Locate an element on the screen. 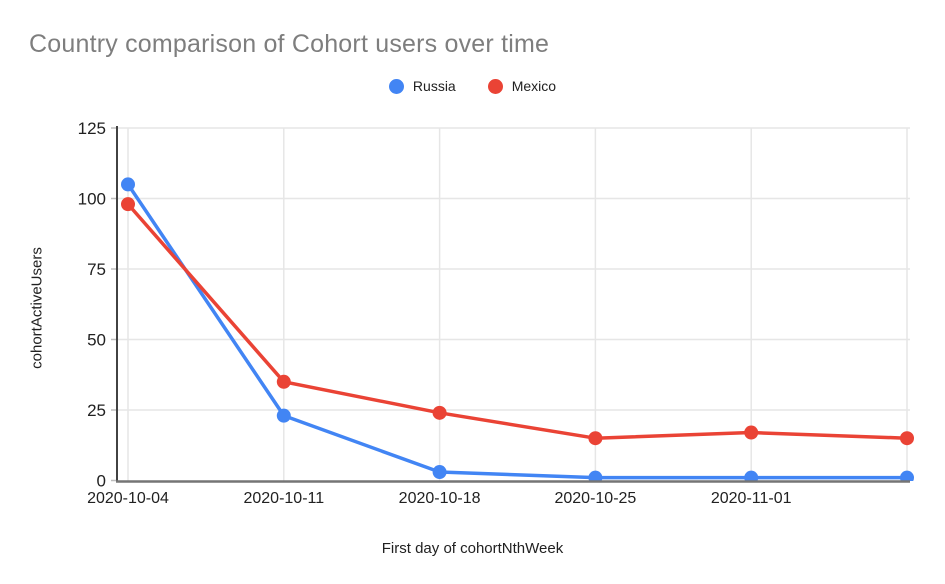 This screenshot has width=945, height=584. legend-item-russia: Russia is located at coordinates (422, 86).